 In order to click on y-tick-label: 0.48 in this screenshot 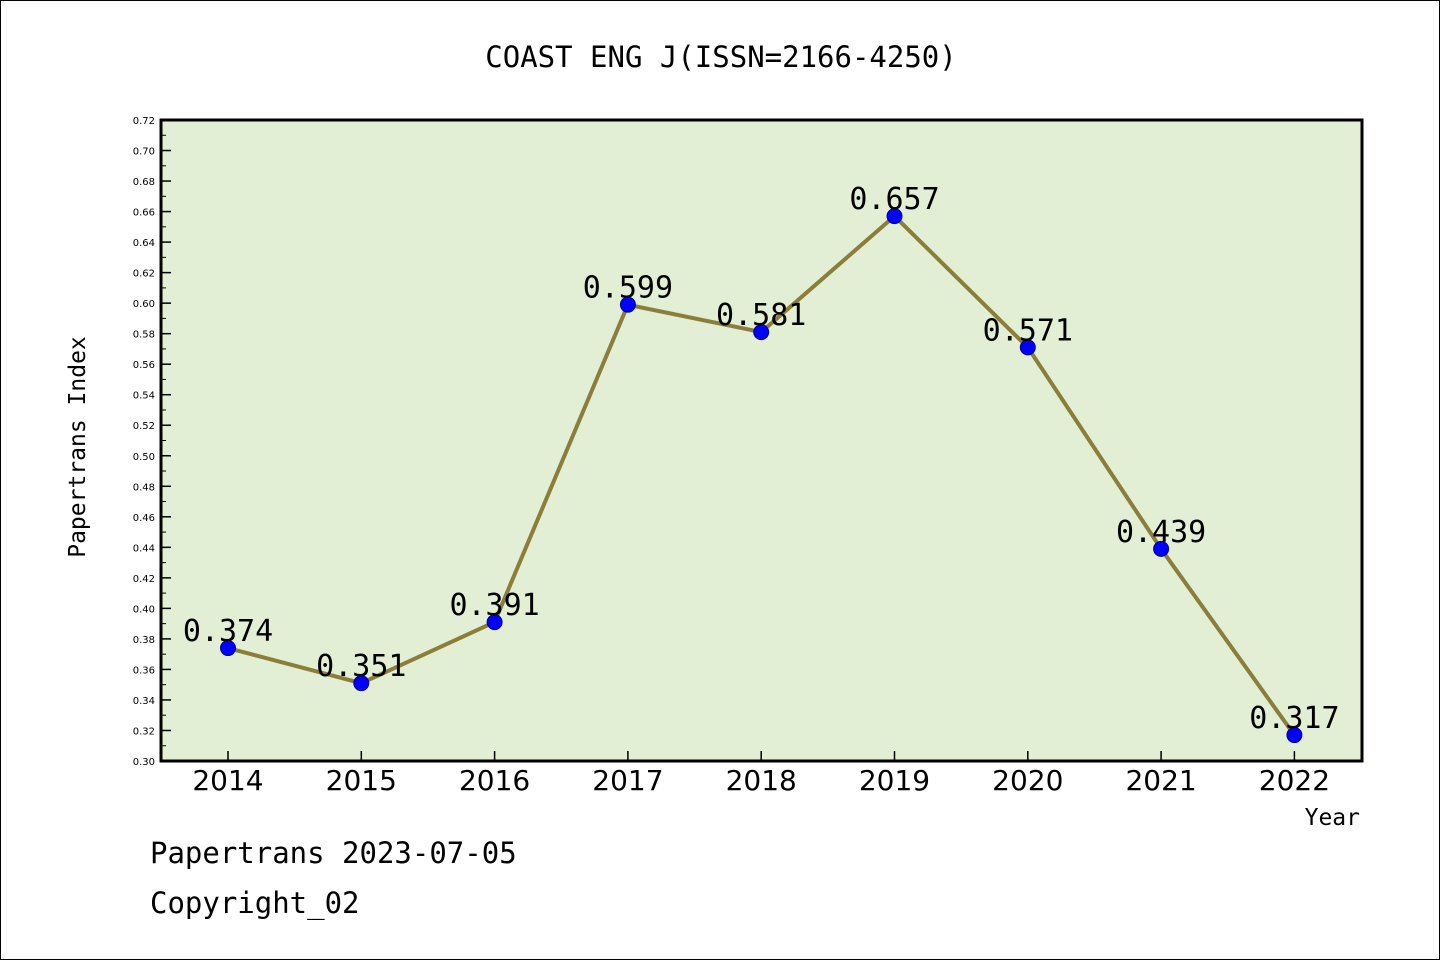, I will do `click(144, 487)`.